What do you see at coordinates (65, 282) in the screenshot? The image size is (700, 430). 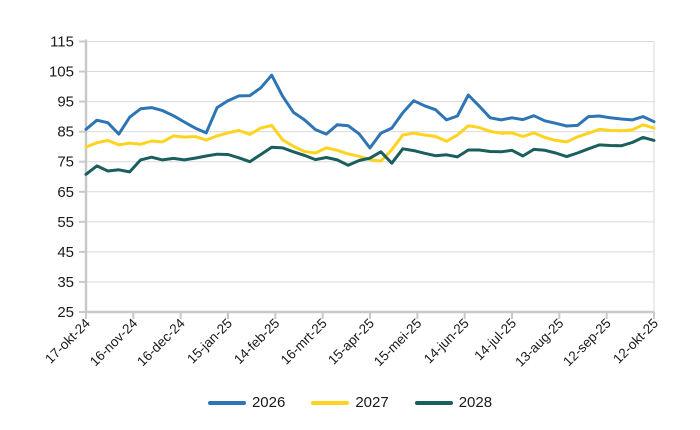 I see `y-axis-tick-label: 35` at bounding box center [65, 282].